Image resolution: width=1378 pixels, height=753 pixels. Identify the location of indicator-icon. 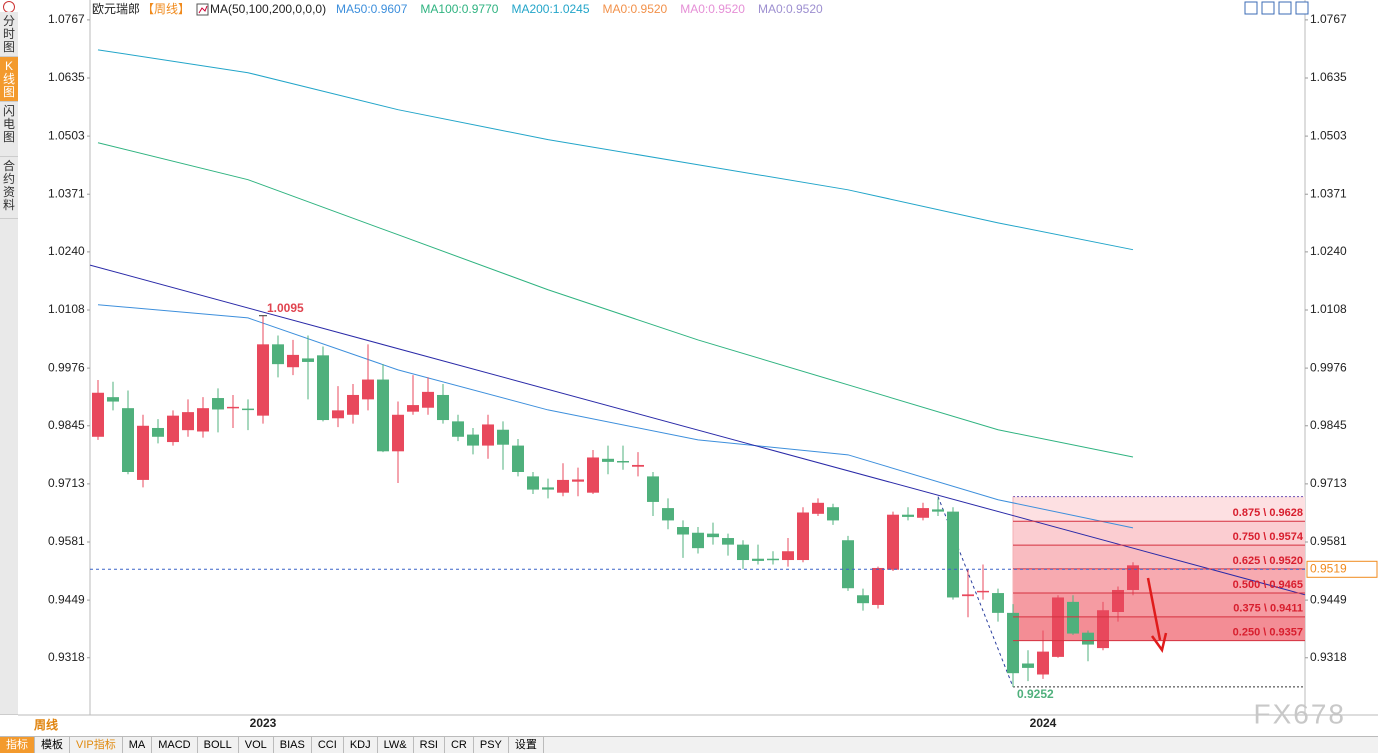
(202, 9).